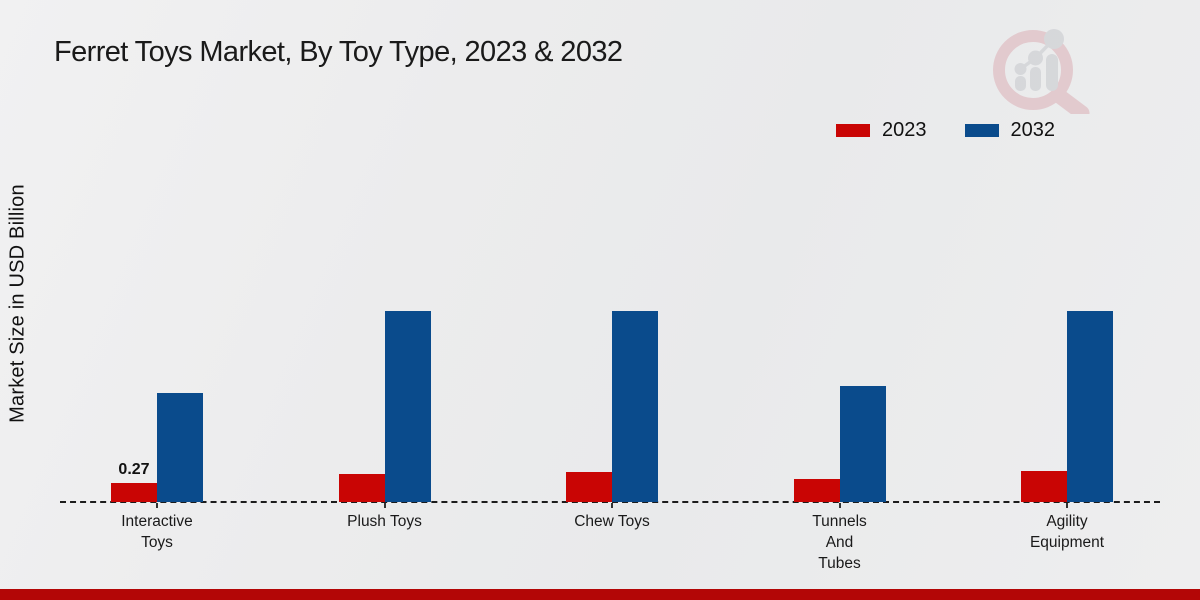 This screenshot has height=600, width=1200. Describe the element at coordinates (157, 505) in the screenshot. I see `x-axis-tick-interactive-toys` at that location.